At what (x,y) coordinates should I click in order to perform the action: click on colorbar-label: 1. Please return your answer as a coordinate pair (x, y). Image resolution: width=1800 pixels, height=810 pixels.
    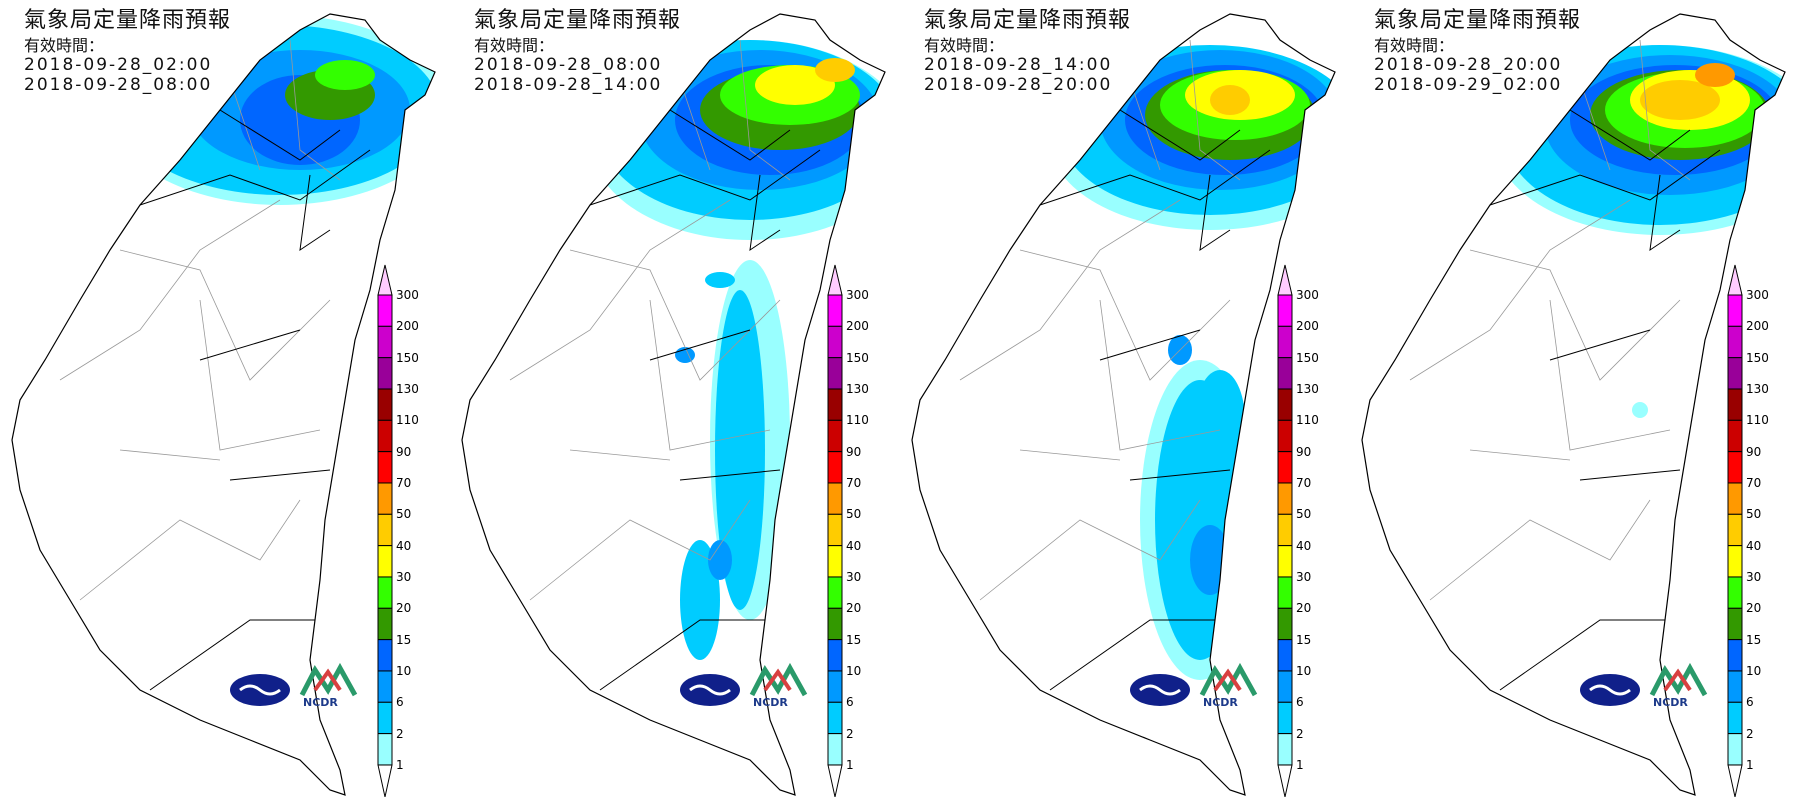
    Looking at the image, I should click on (1300, 764).